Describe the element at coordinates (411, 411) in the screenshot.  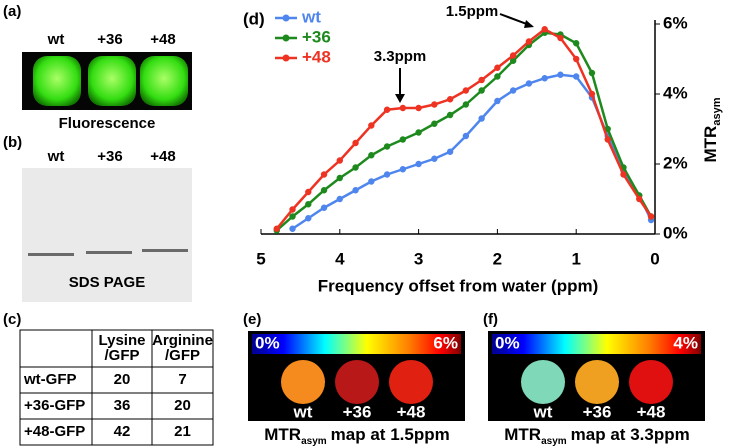
I see `sample-label: +48` at that location.